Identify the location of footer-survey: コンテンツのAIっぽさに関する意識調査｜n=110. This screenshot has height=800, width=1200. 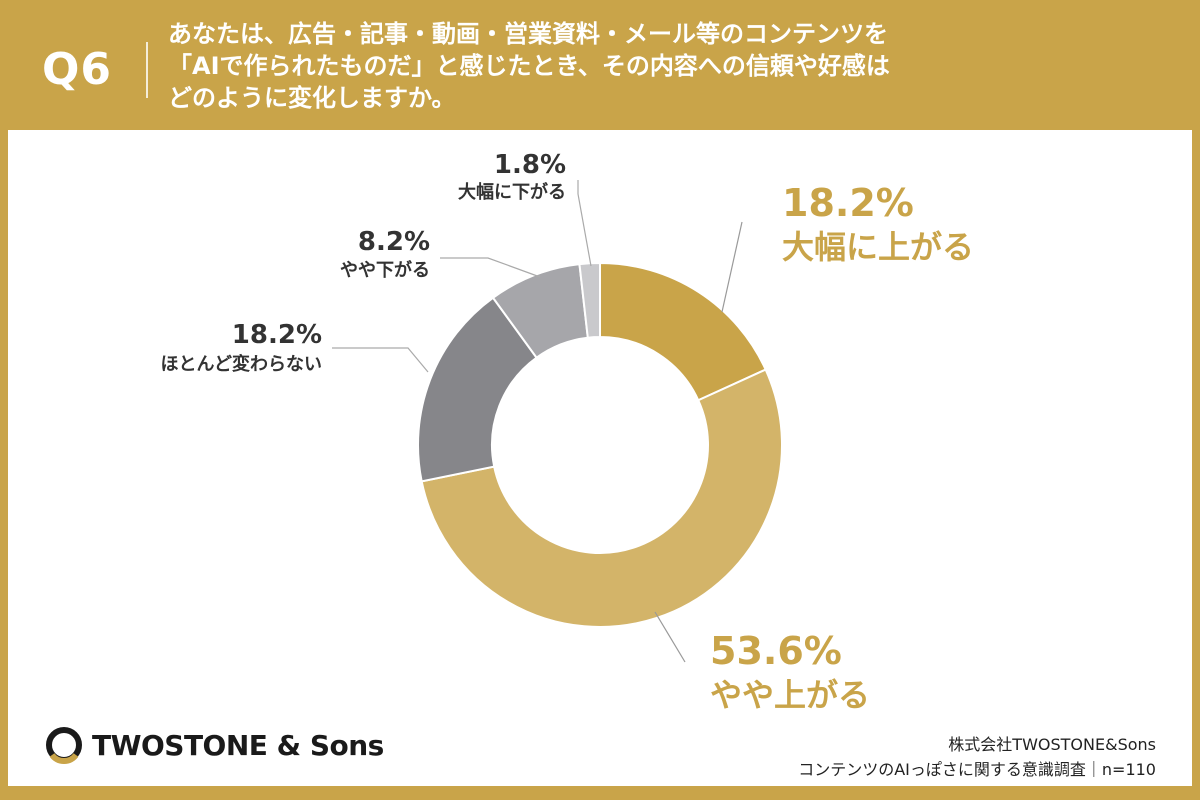
(977, 769).